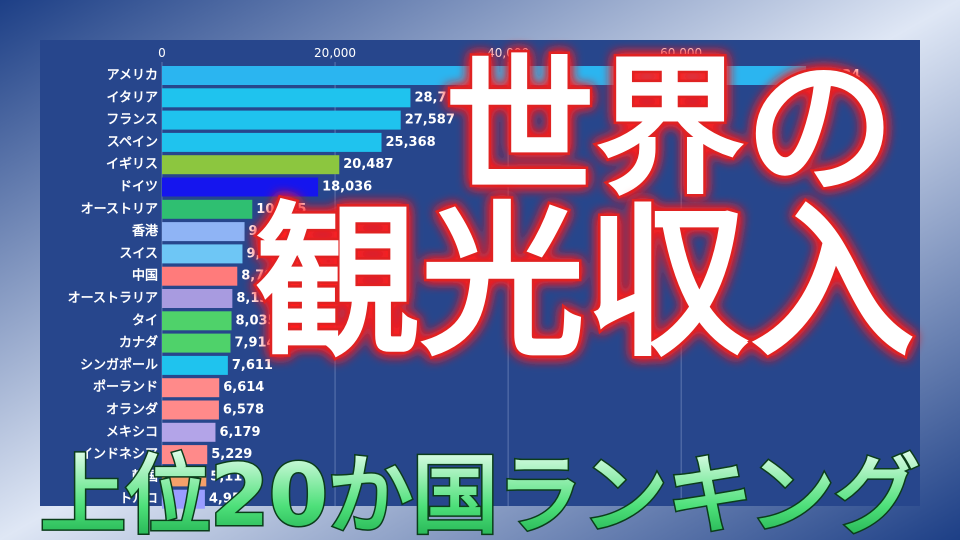  What do you see at coordinates (145, 320) in the screenshot?
I see `category-label: タイ` at bounding box center [145, 320].